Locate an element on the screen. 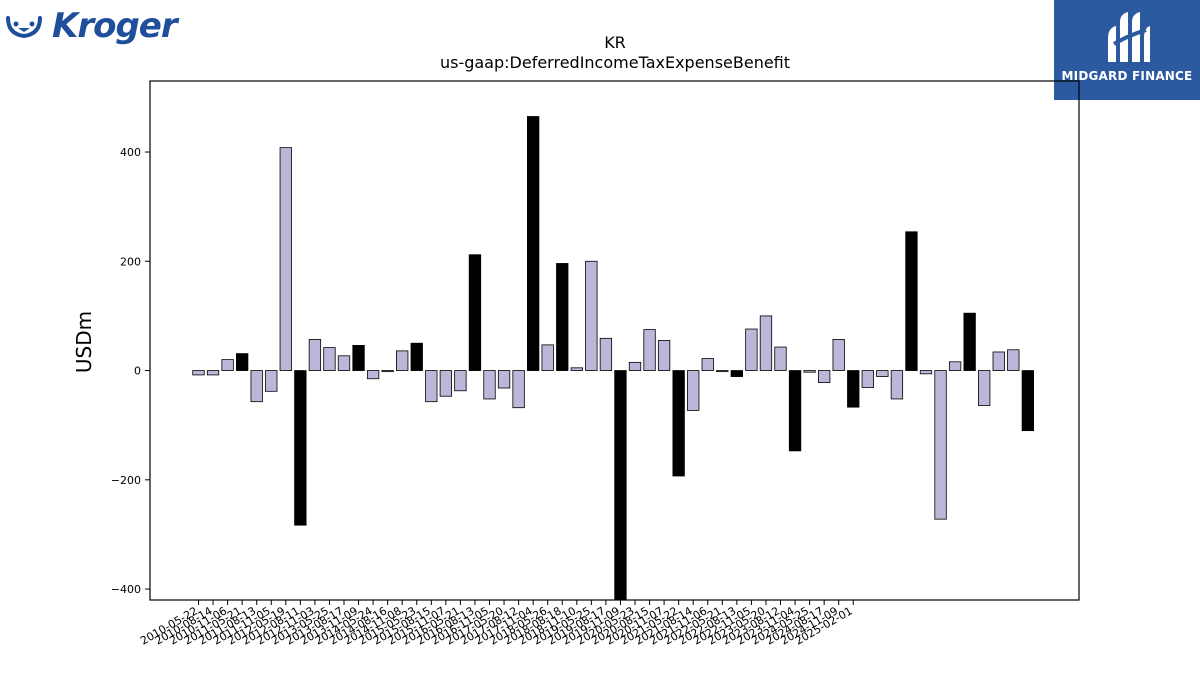 Image resolution: width=1200 pixels, height=675 pixels. chart-subtitle: us-gaap:DeferredIncomeTaxExpenseBenefit is located at coordinates (615, 62).